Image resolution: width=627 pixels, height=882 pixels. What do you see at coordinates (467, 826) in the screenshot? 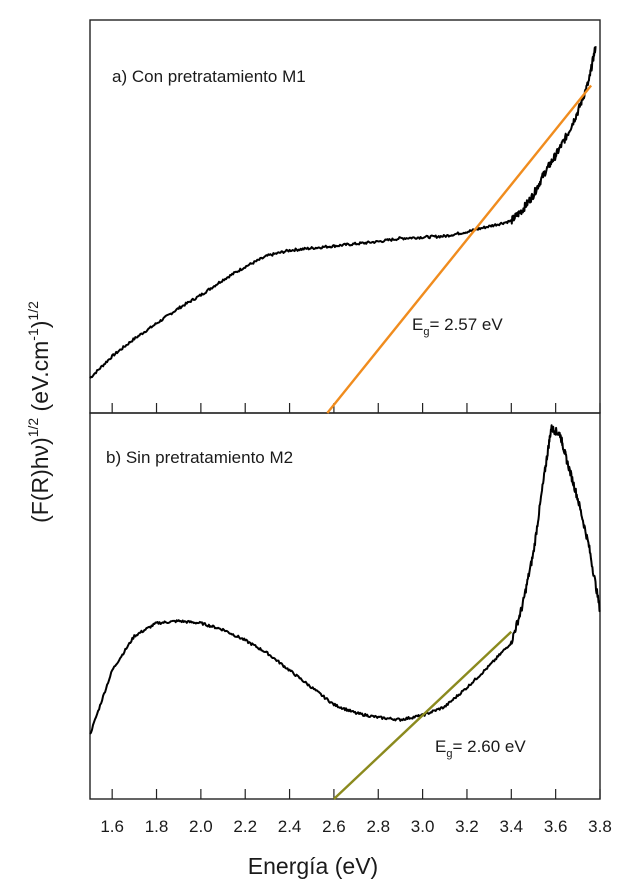
I see `x-tick-label: 3.2` at bounding box center [467, 826].